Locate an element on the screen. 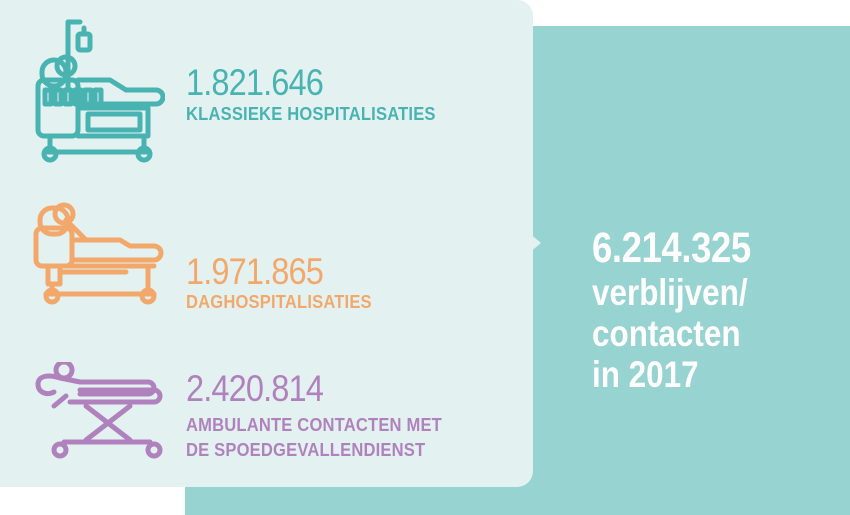  card-pointer is located at coordinates (535, 243).